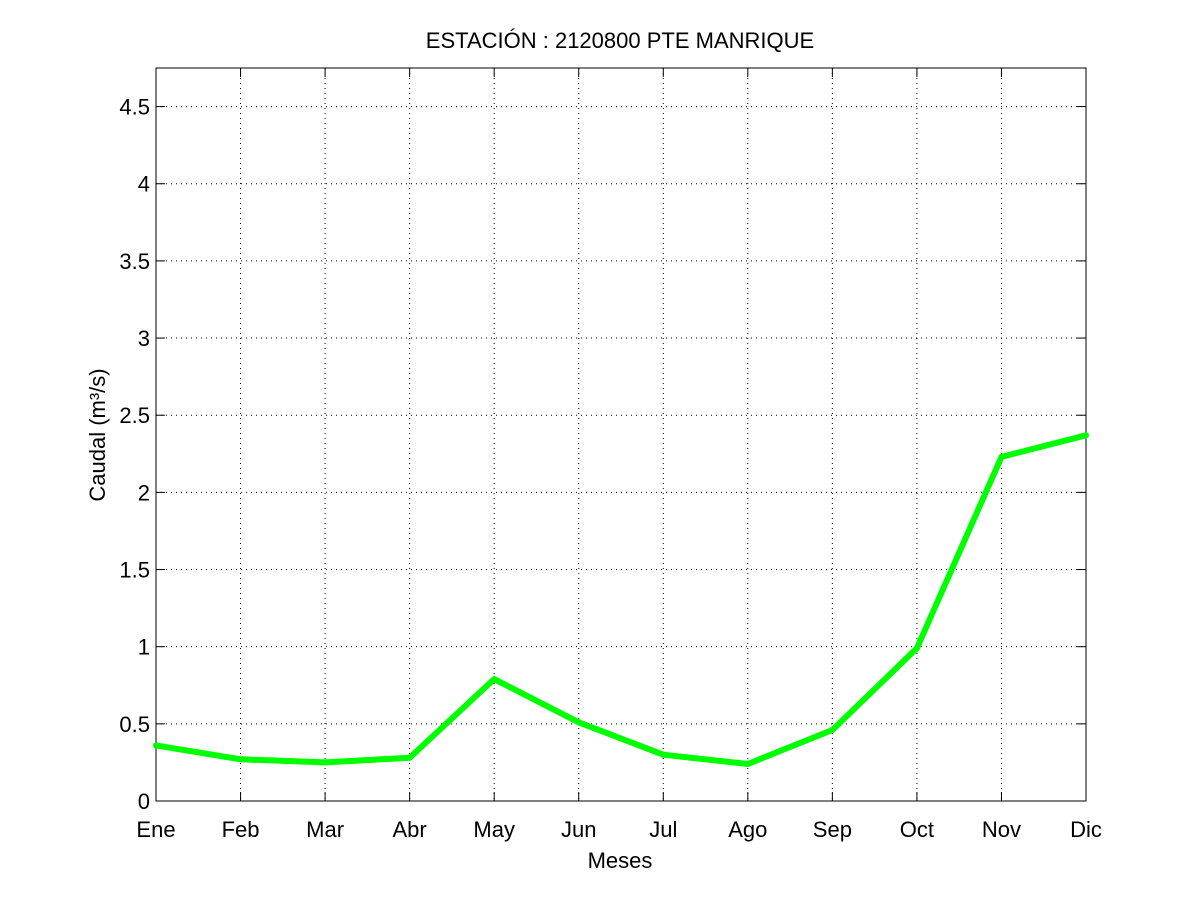 Image resolution: width=1200 pixels, height=900 pixels. What do you see at coordinates (620, 860) in the screenshot?
I see `x-axis-title: Meses` at bounding box center [620, 860].